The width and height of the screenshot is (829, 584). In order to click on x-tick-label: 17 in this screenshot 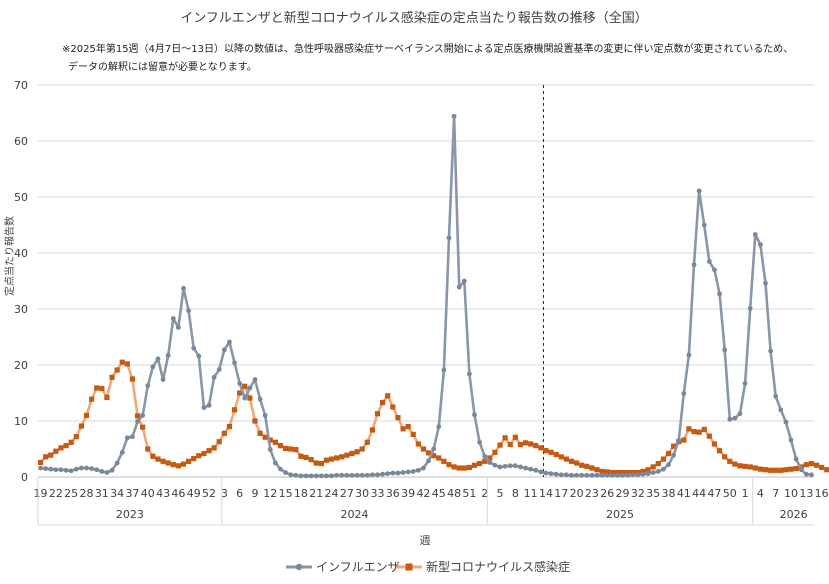, I will do `click(561, 493)`.